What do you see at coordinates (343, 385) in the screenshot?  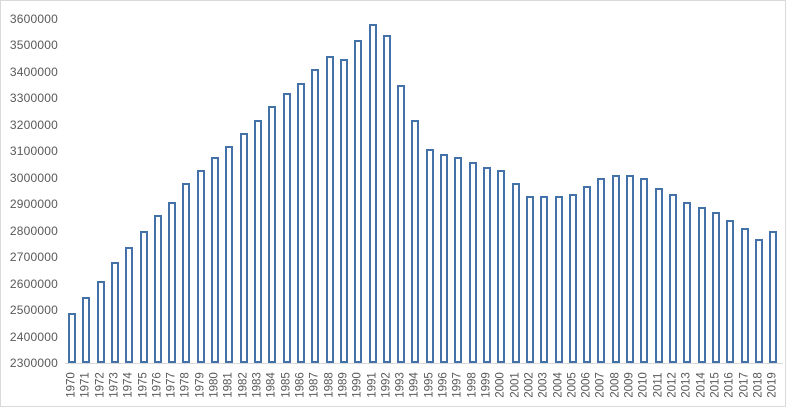 I see `x-tick-label: 1989` at bounding box center [343, 385].